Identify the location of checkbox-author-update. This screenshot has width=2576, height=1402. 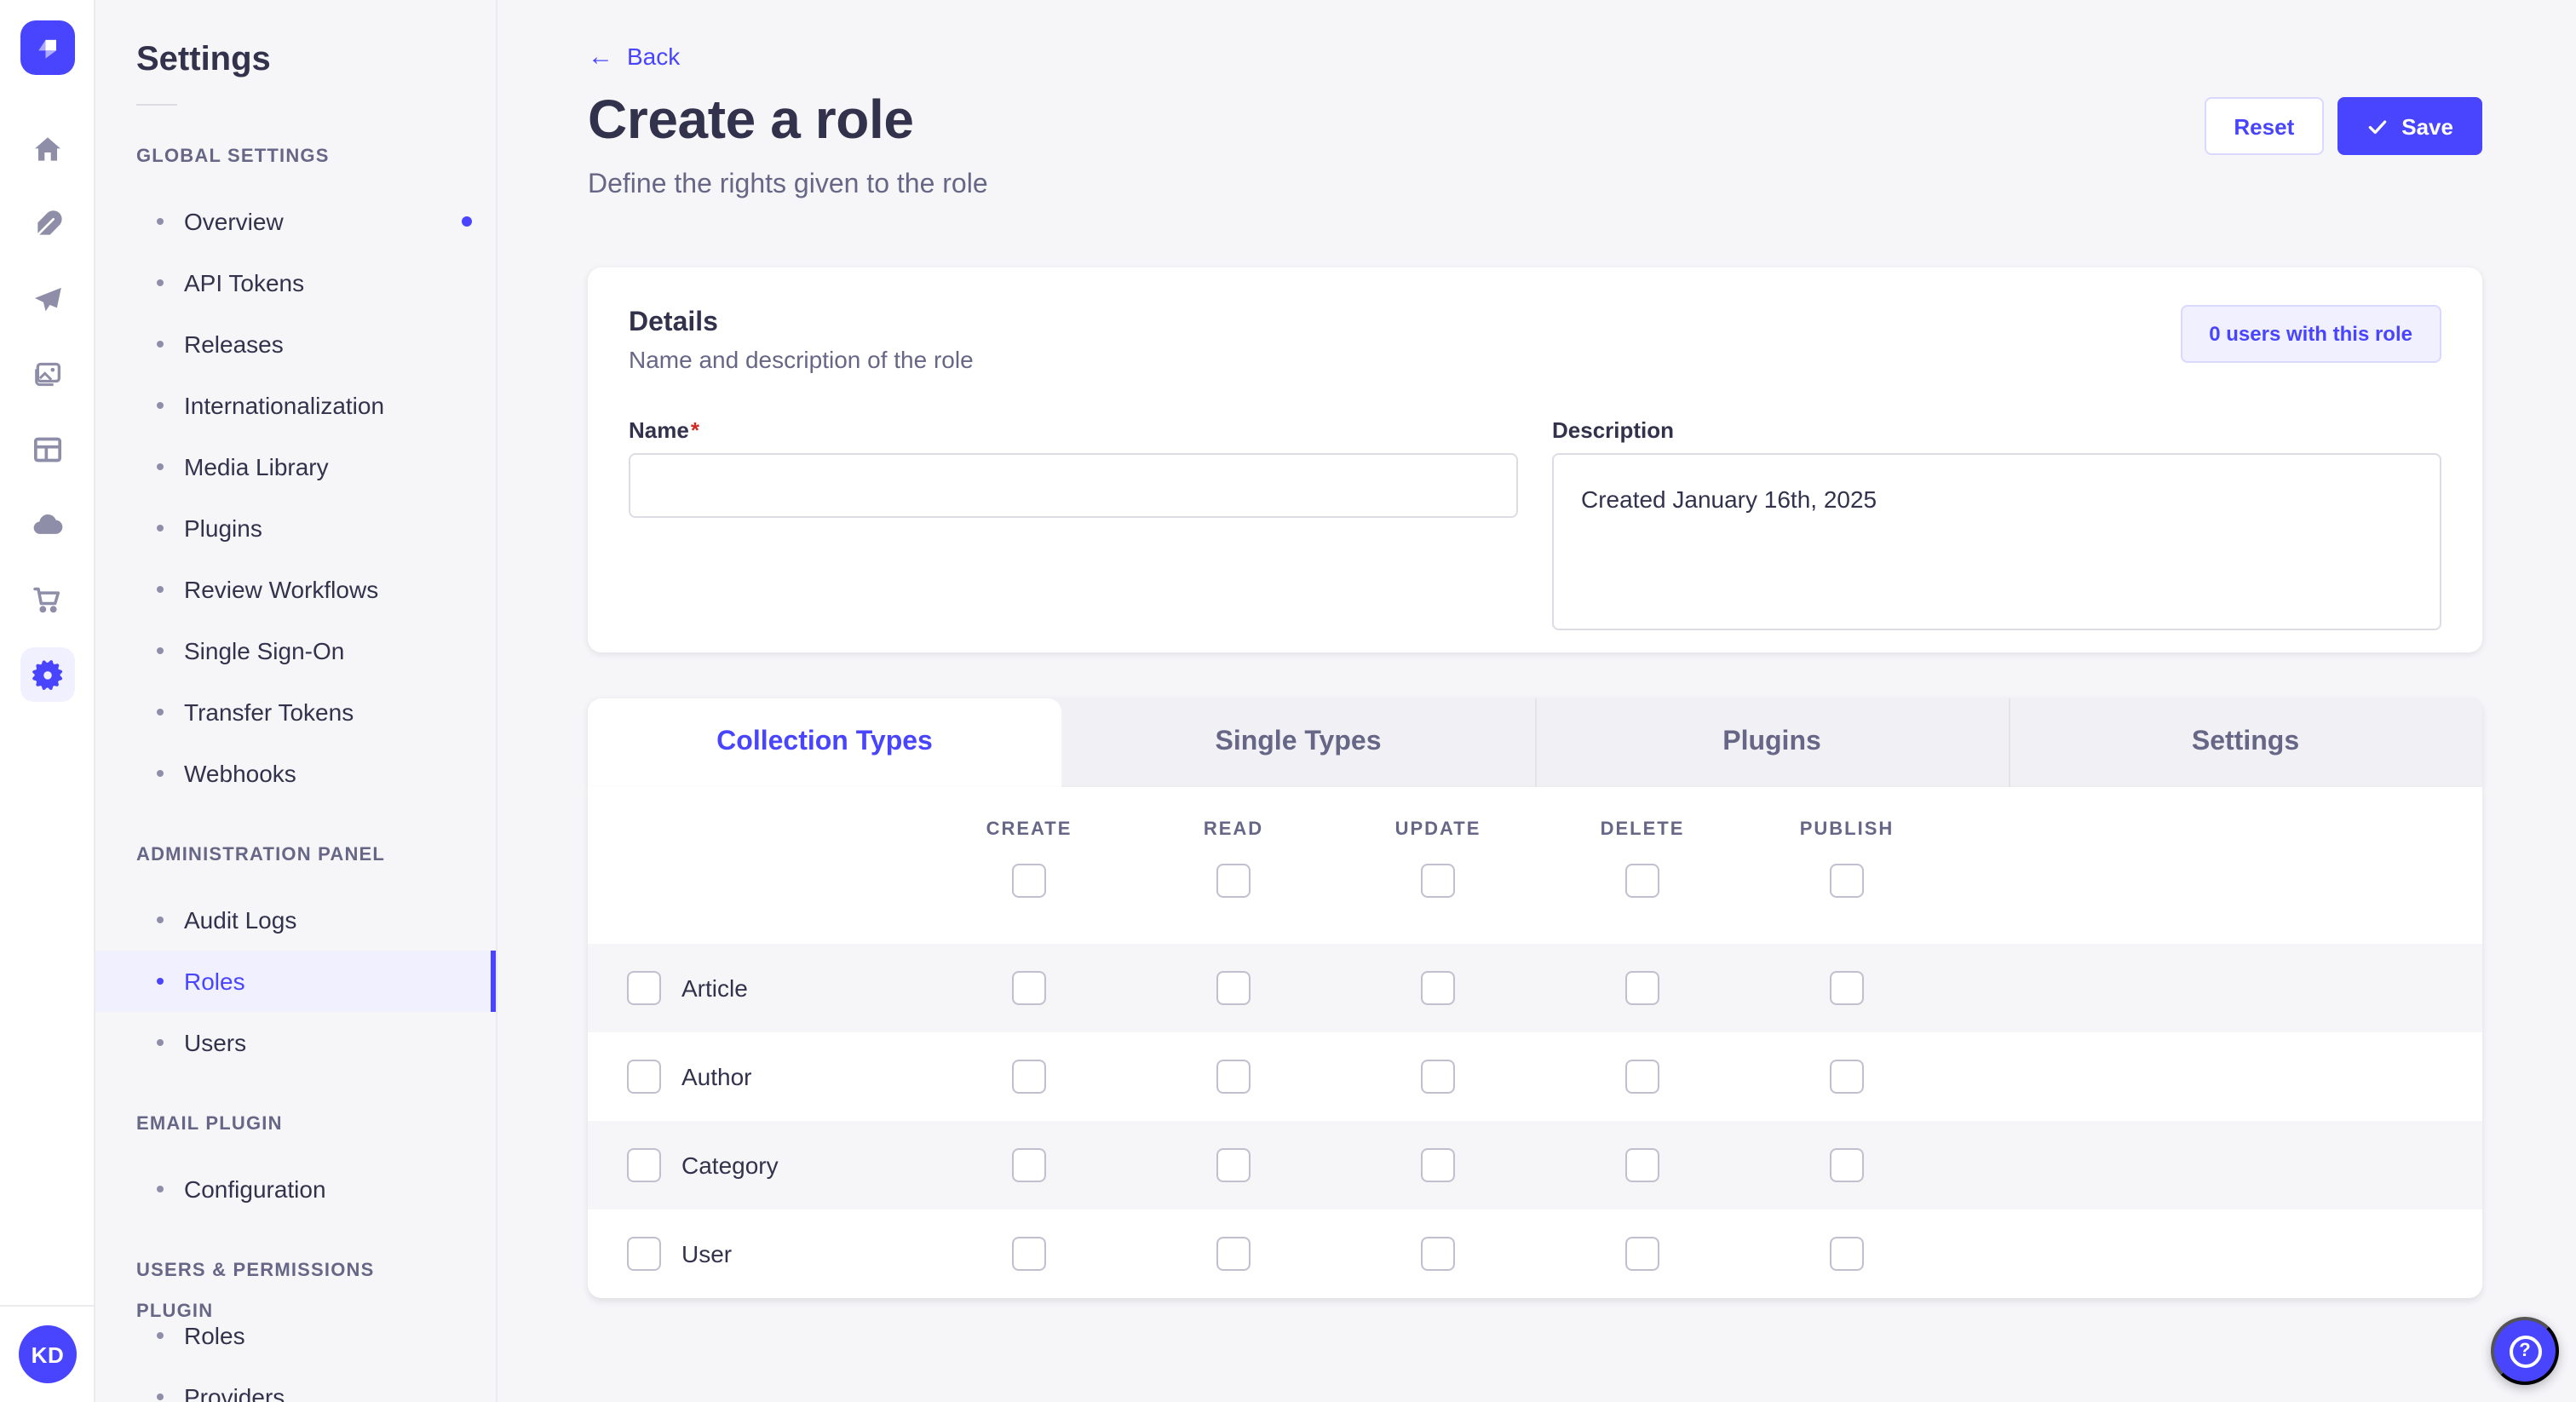
(1438, 1077).